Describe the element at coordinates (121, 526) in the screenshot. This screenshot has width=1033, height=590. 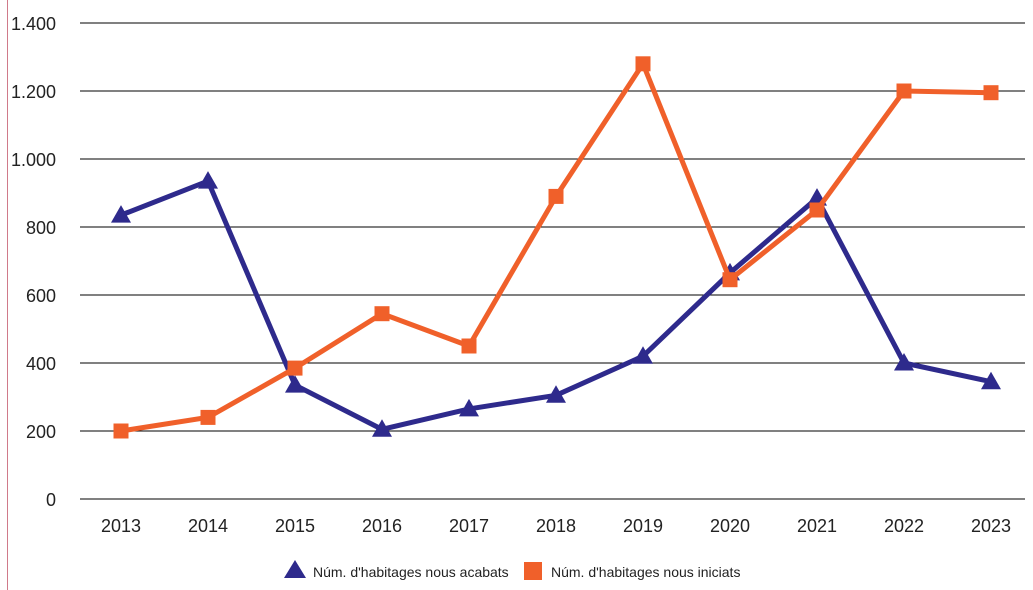
I see `x-tick-label: 2013` at that location.